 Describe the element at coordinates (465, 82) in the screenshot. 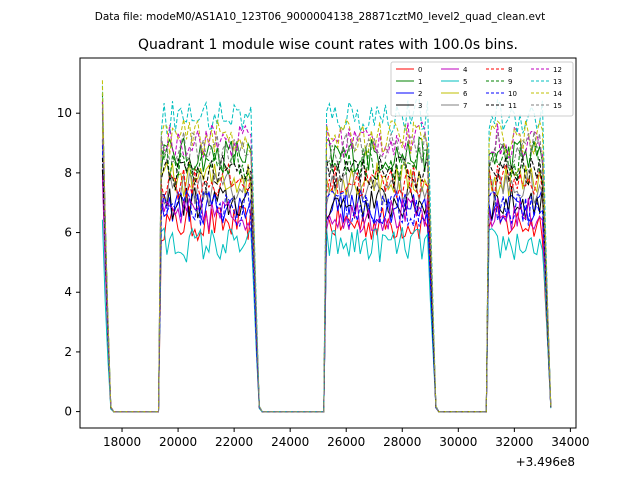

I see `legend-label-5: 5` at that location.